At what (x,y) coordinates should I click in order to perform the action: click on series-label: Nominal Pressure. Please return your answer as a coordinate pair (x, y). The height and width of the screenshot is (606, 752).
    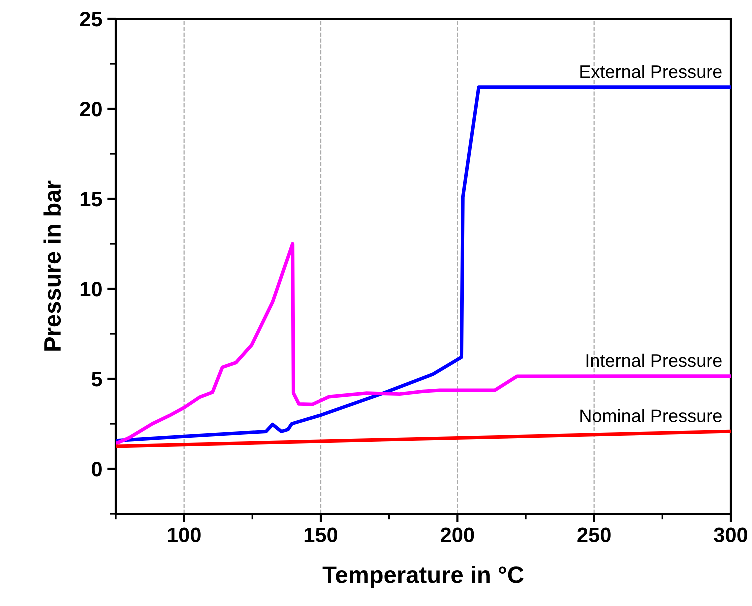
    Looking at the image, I should click on (651, 415).